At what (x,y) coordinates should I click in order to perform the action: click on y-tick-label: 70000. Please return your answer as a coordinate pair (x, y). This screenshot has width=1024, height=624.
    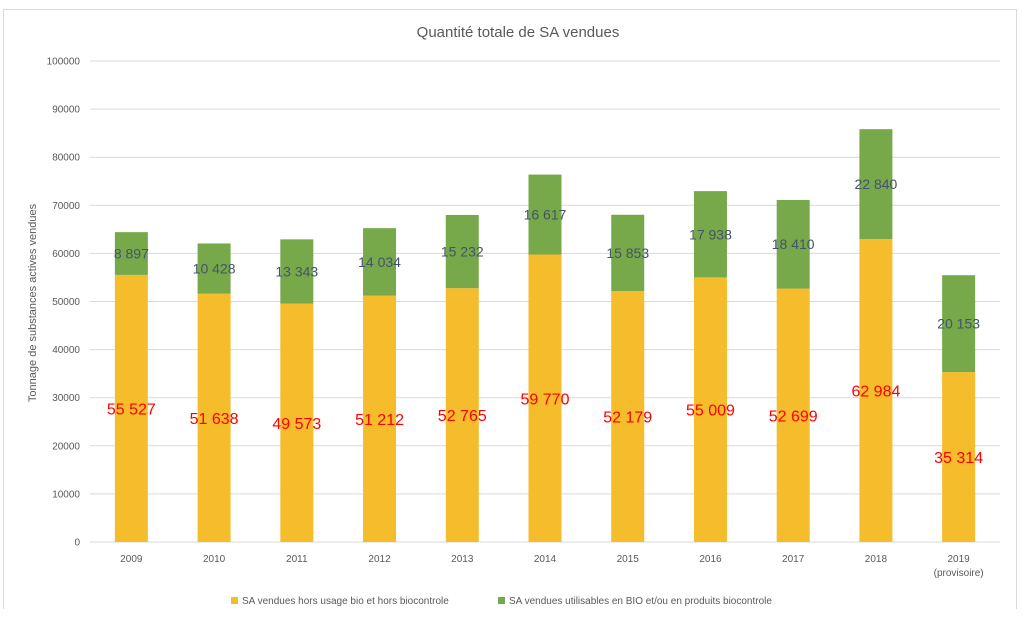
    Looking at the image, I should click on (66, 206).